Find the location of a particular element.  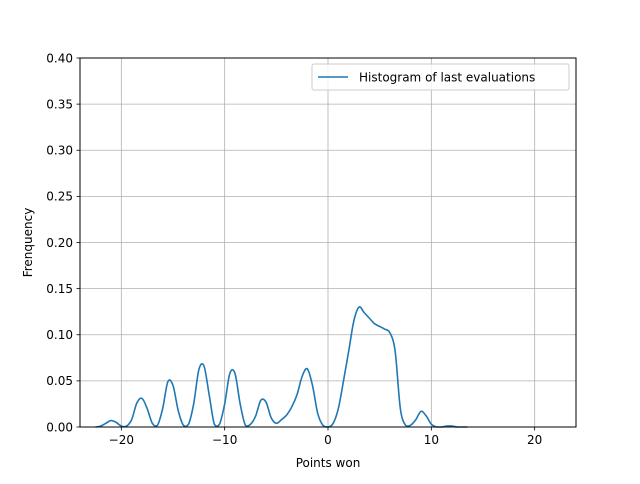

y-tick-label: 0.00 is located at coordinates (59, 427).